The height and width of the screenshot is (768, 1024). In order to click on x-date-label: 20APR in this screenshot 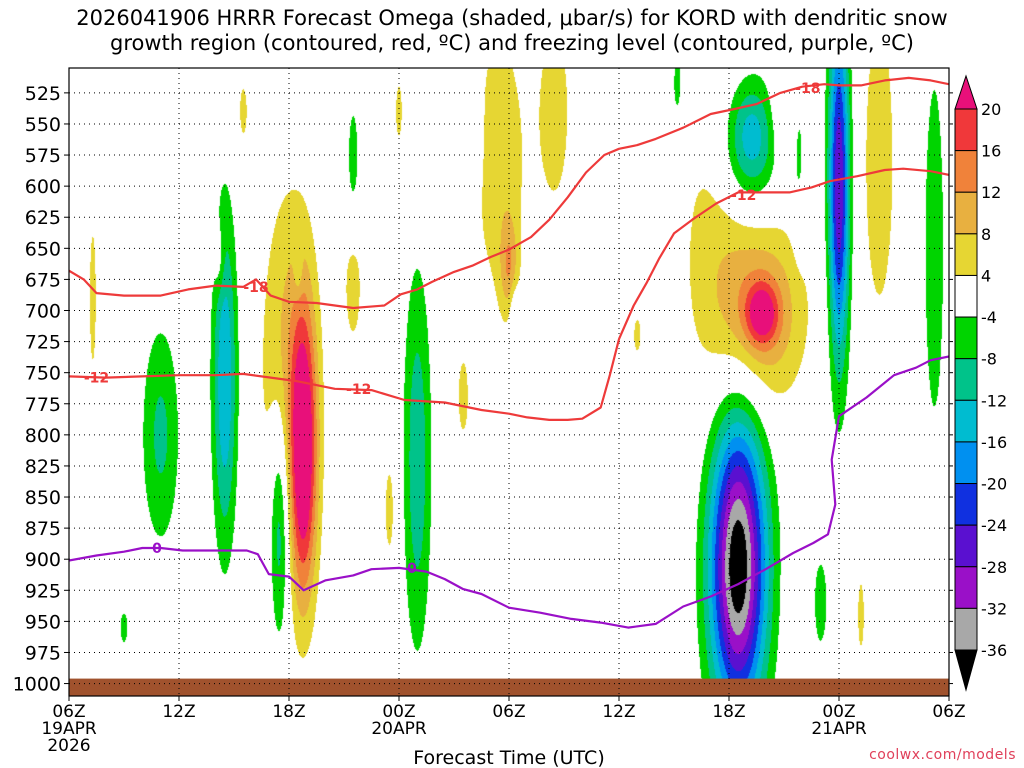, I will do `click(399, 729)`.